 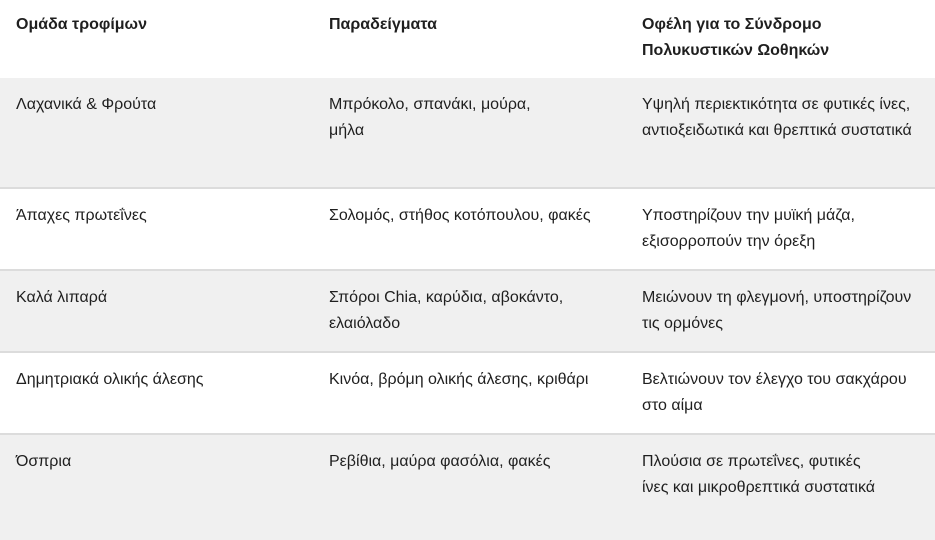 I want to click on header-examples: Παραδείγματα, so click(x=383, y=24).